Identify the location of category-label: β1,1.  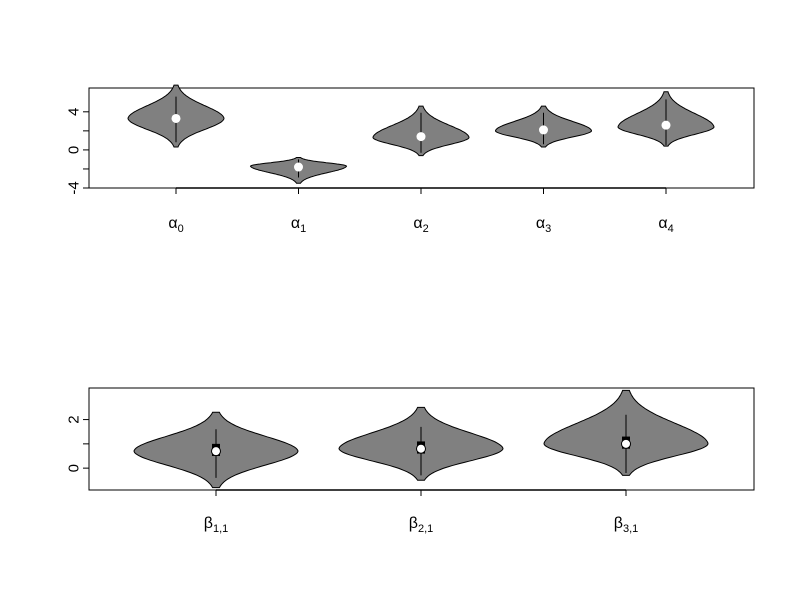
(216, 525).